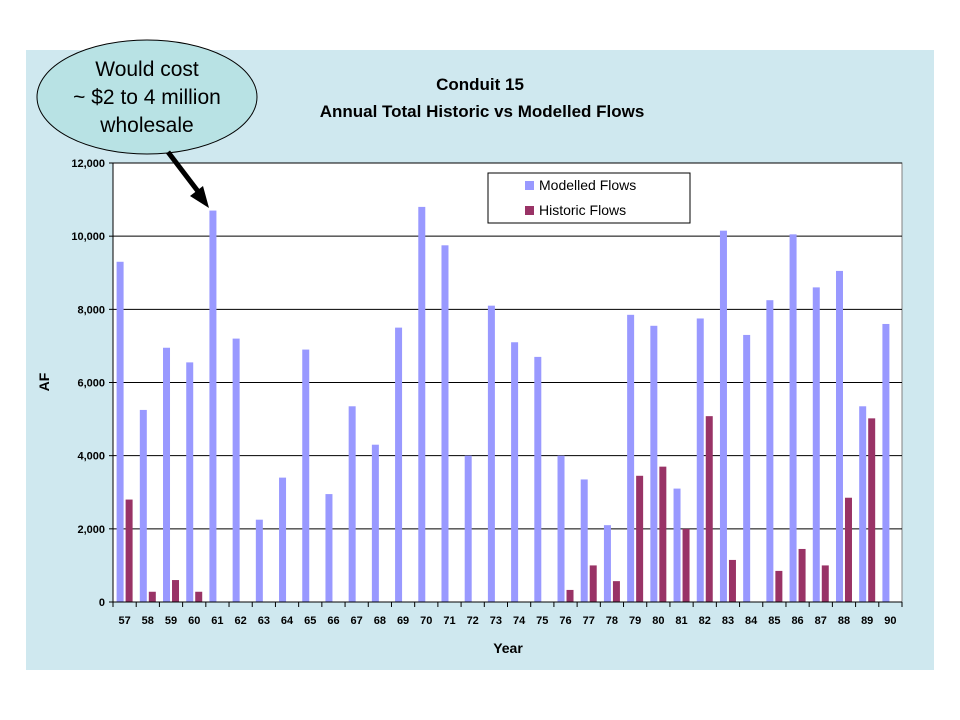 Image resolution: width=960 pixels, height=720 pixels. I want to click on x-tick-label: 72, so click(473, 621).